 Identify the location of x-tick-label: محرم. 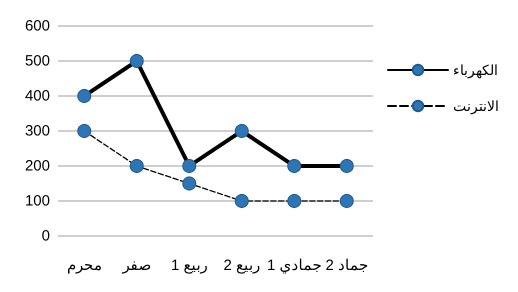
(84, 265).